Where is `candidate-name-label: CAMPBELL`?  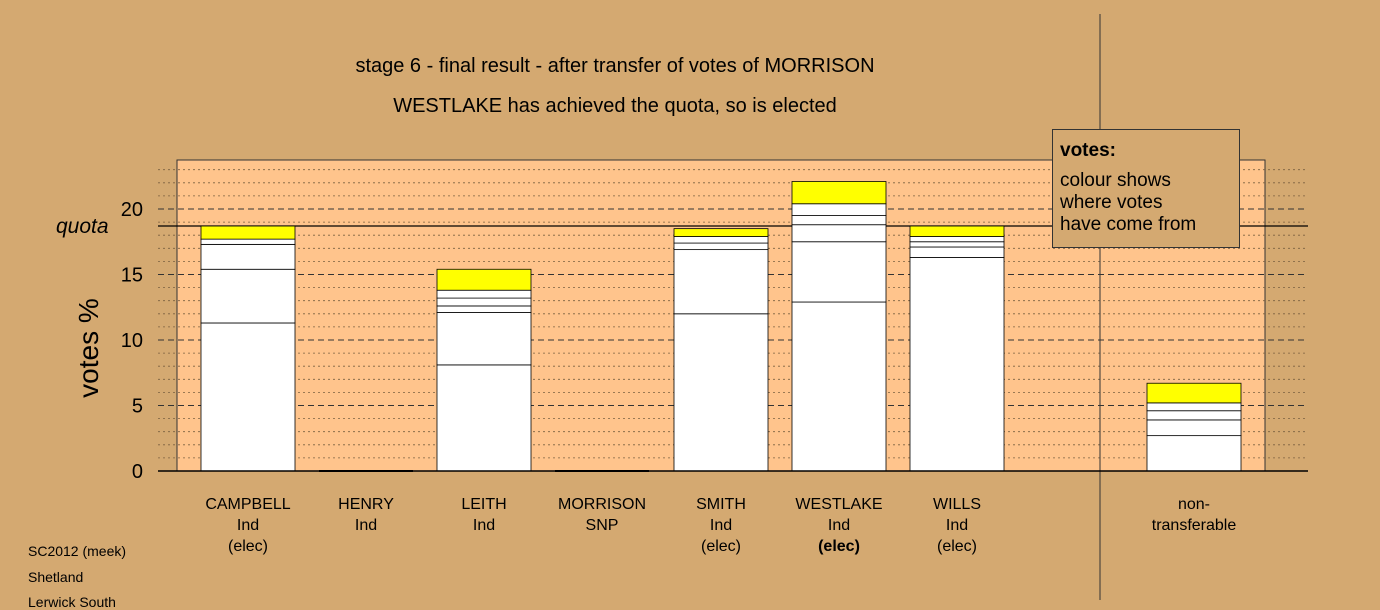
candidate-name-label: CAMPBELL is located at coordinates (247, 504).